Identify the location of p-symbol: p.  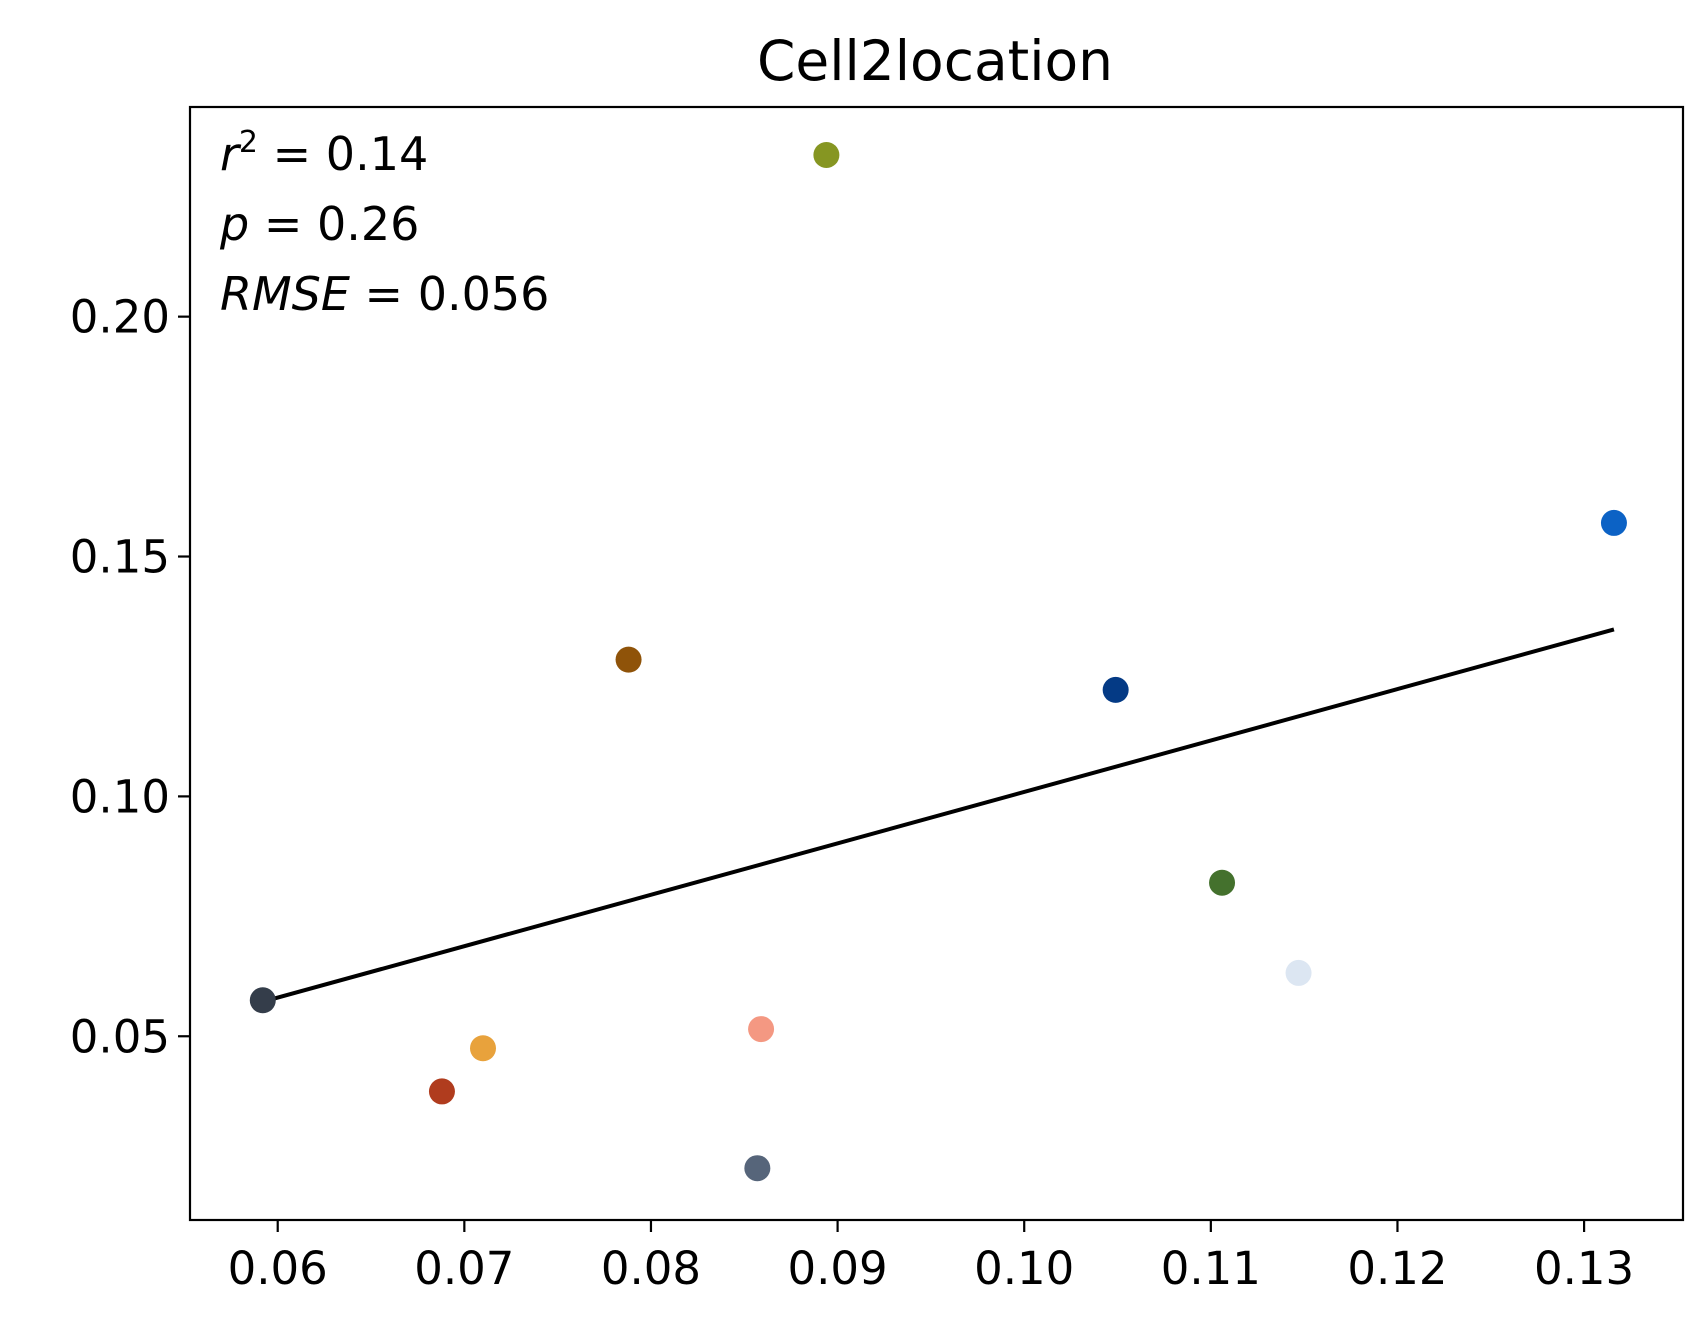
(234, 224).